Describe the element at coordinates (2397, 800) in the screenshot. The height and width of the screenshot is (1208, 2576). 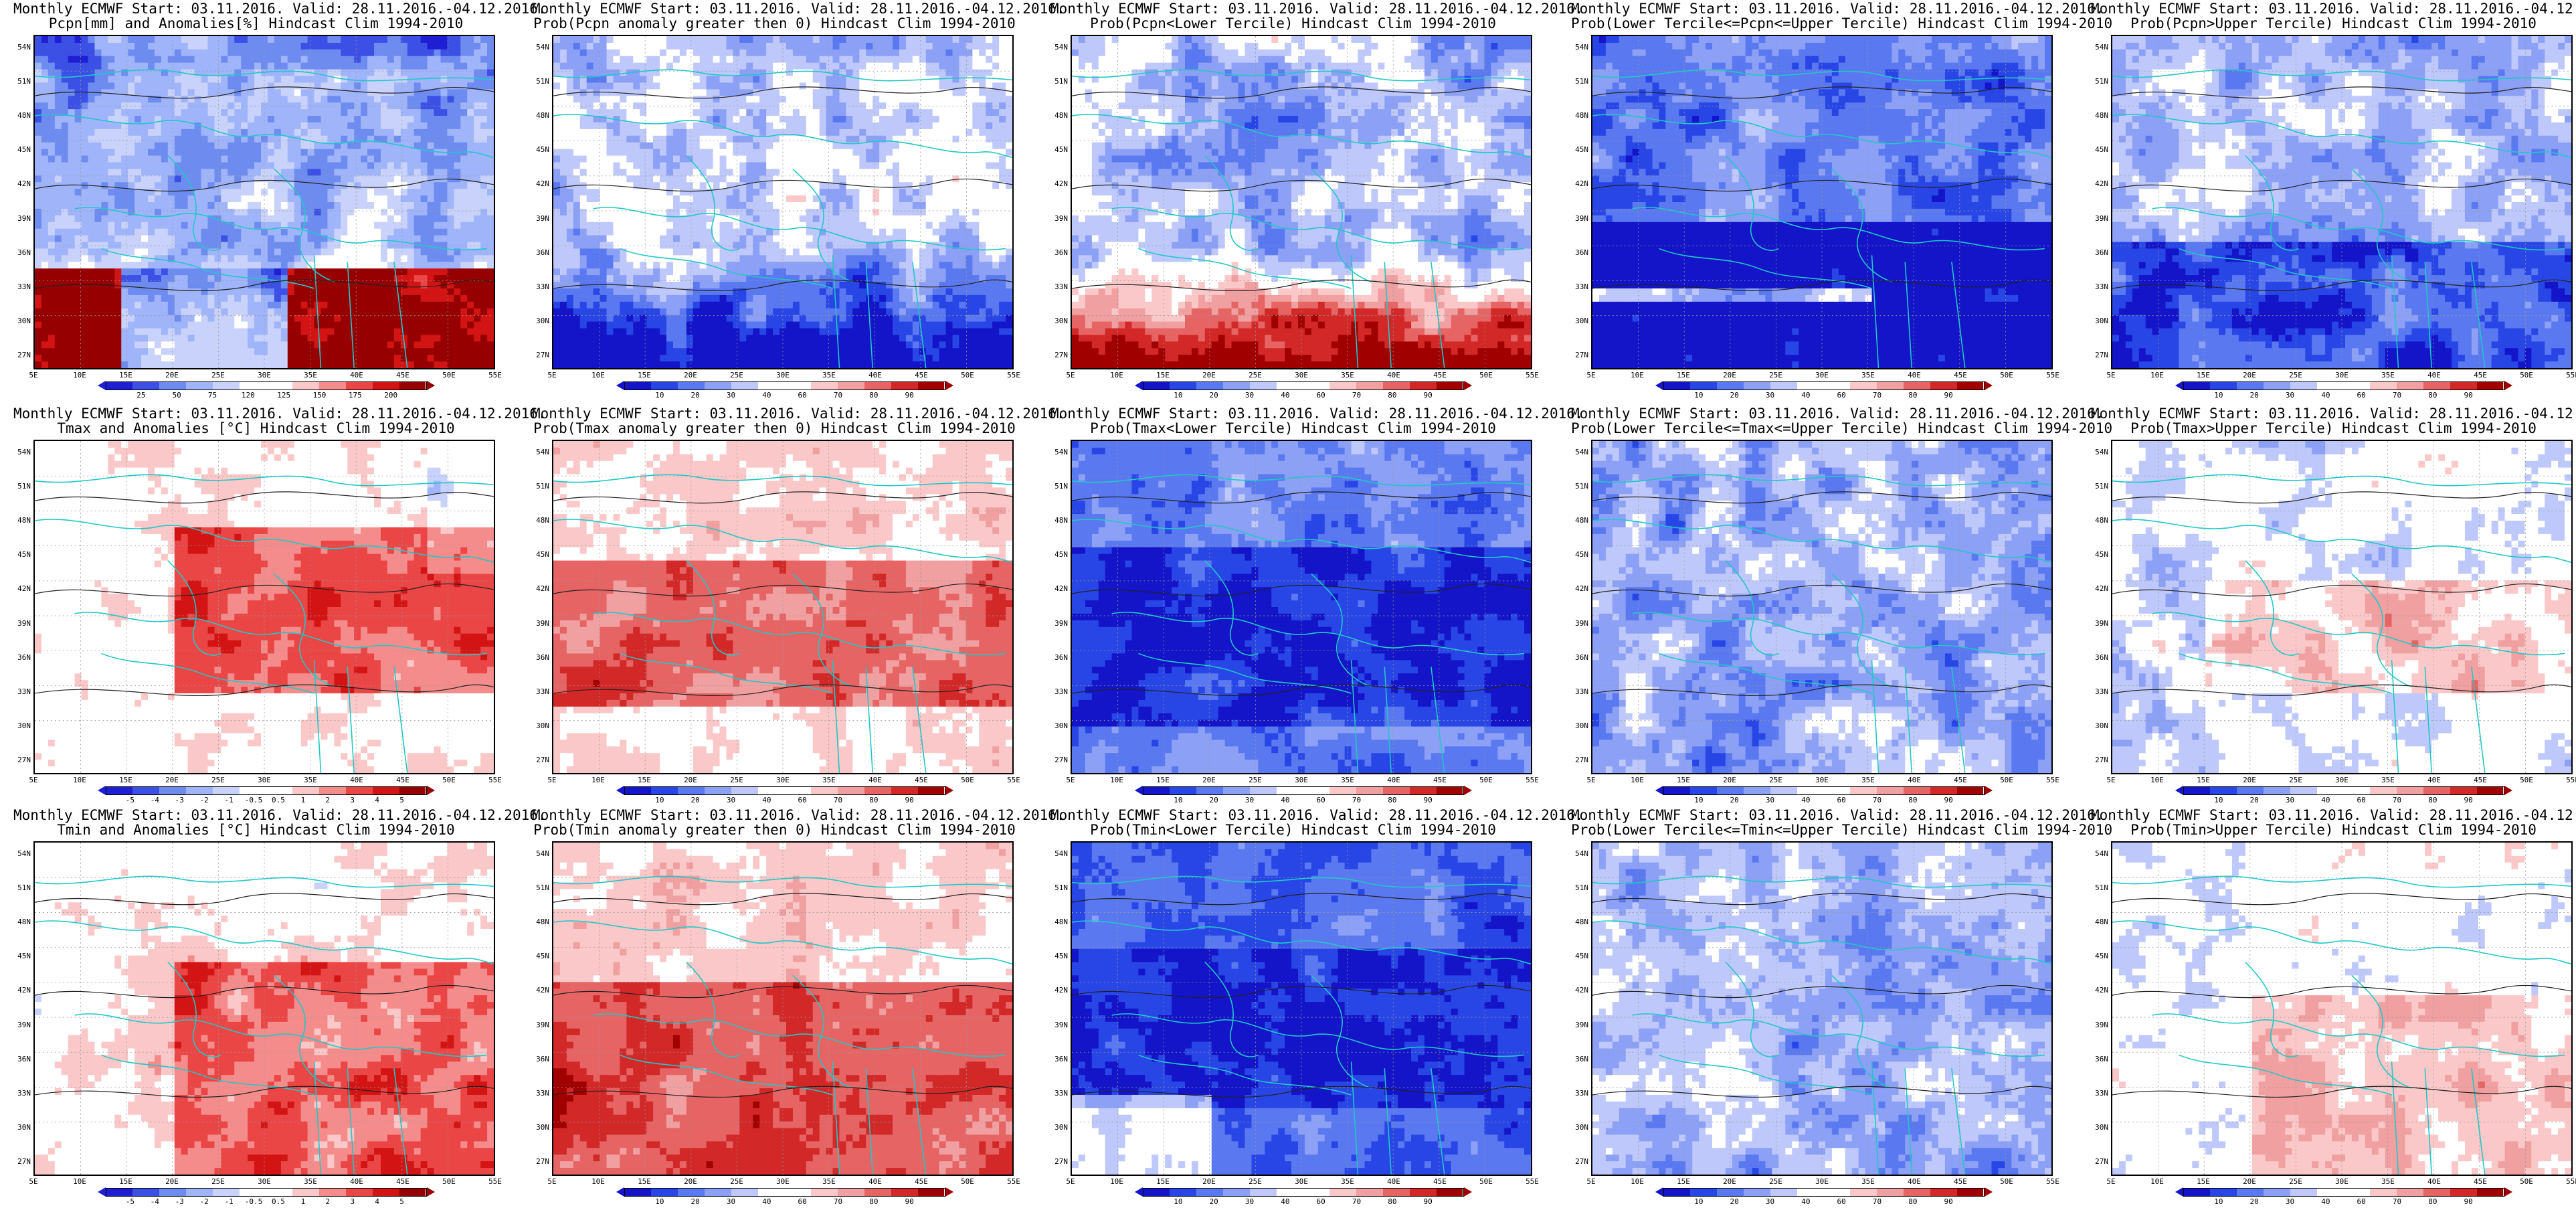
I see `colorbar-tick-label: 70` at that location.